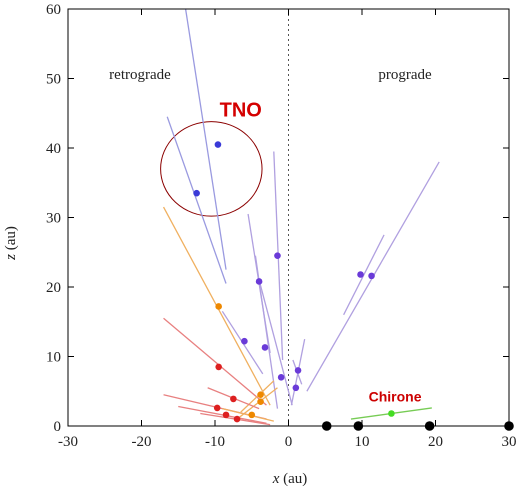  What do you see at coordinates (405, 75) in the screenshot?
I see `region-label-prograde: prograde` at bounding box center [405, 75].